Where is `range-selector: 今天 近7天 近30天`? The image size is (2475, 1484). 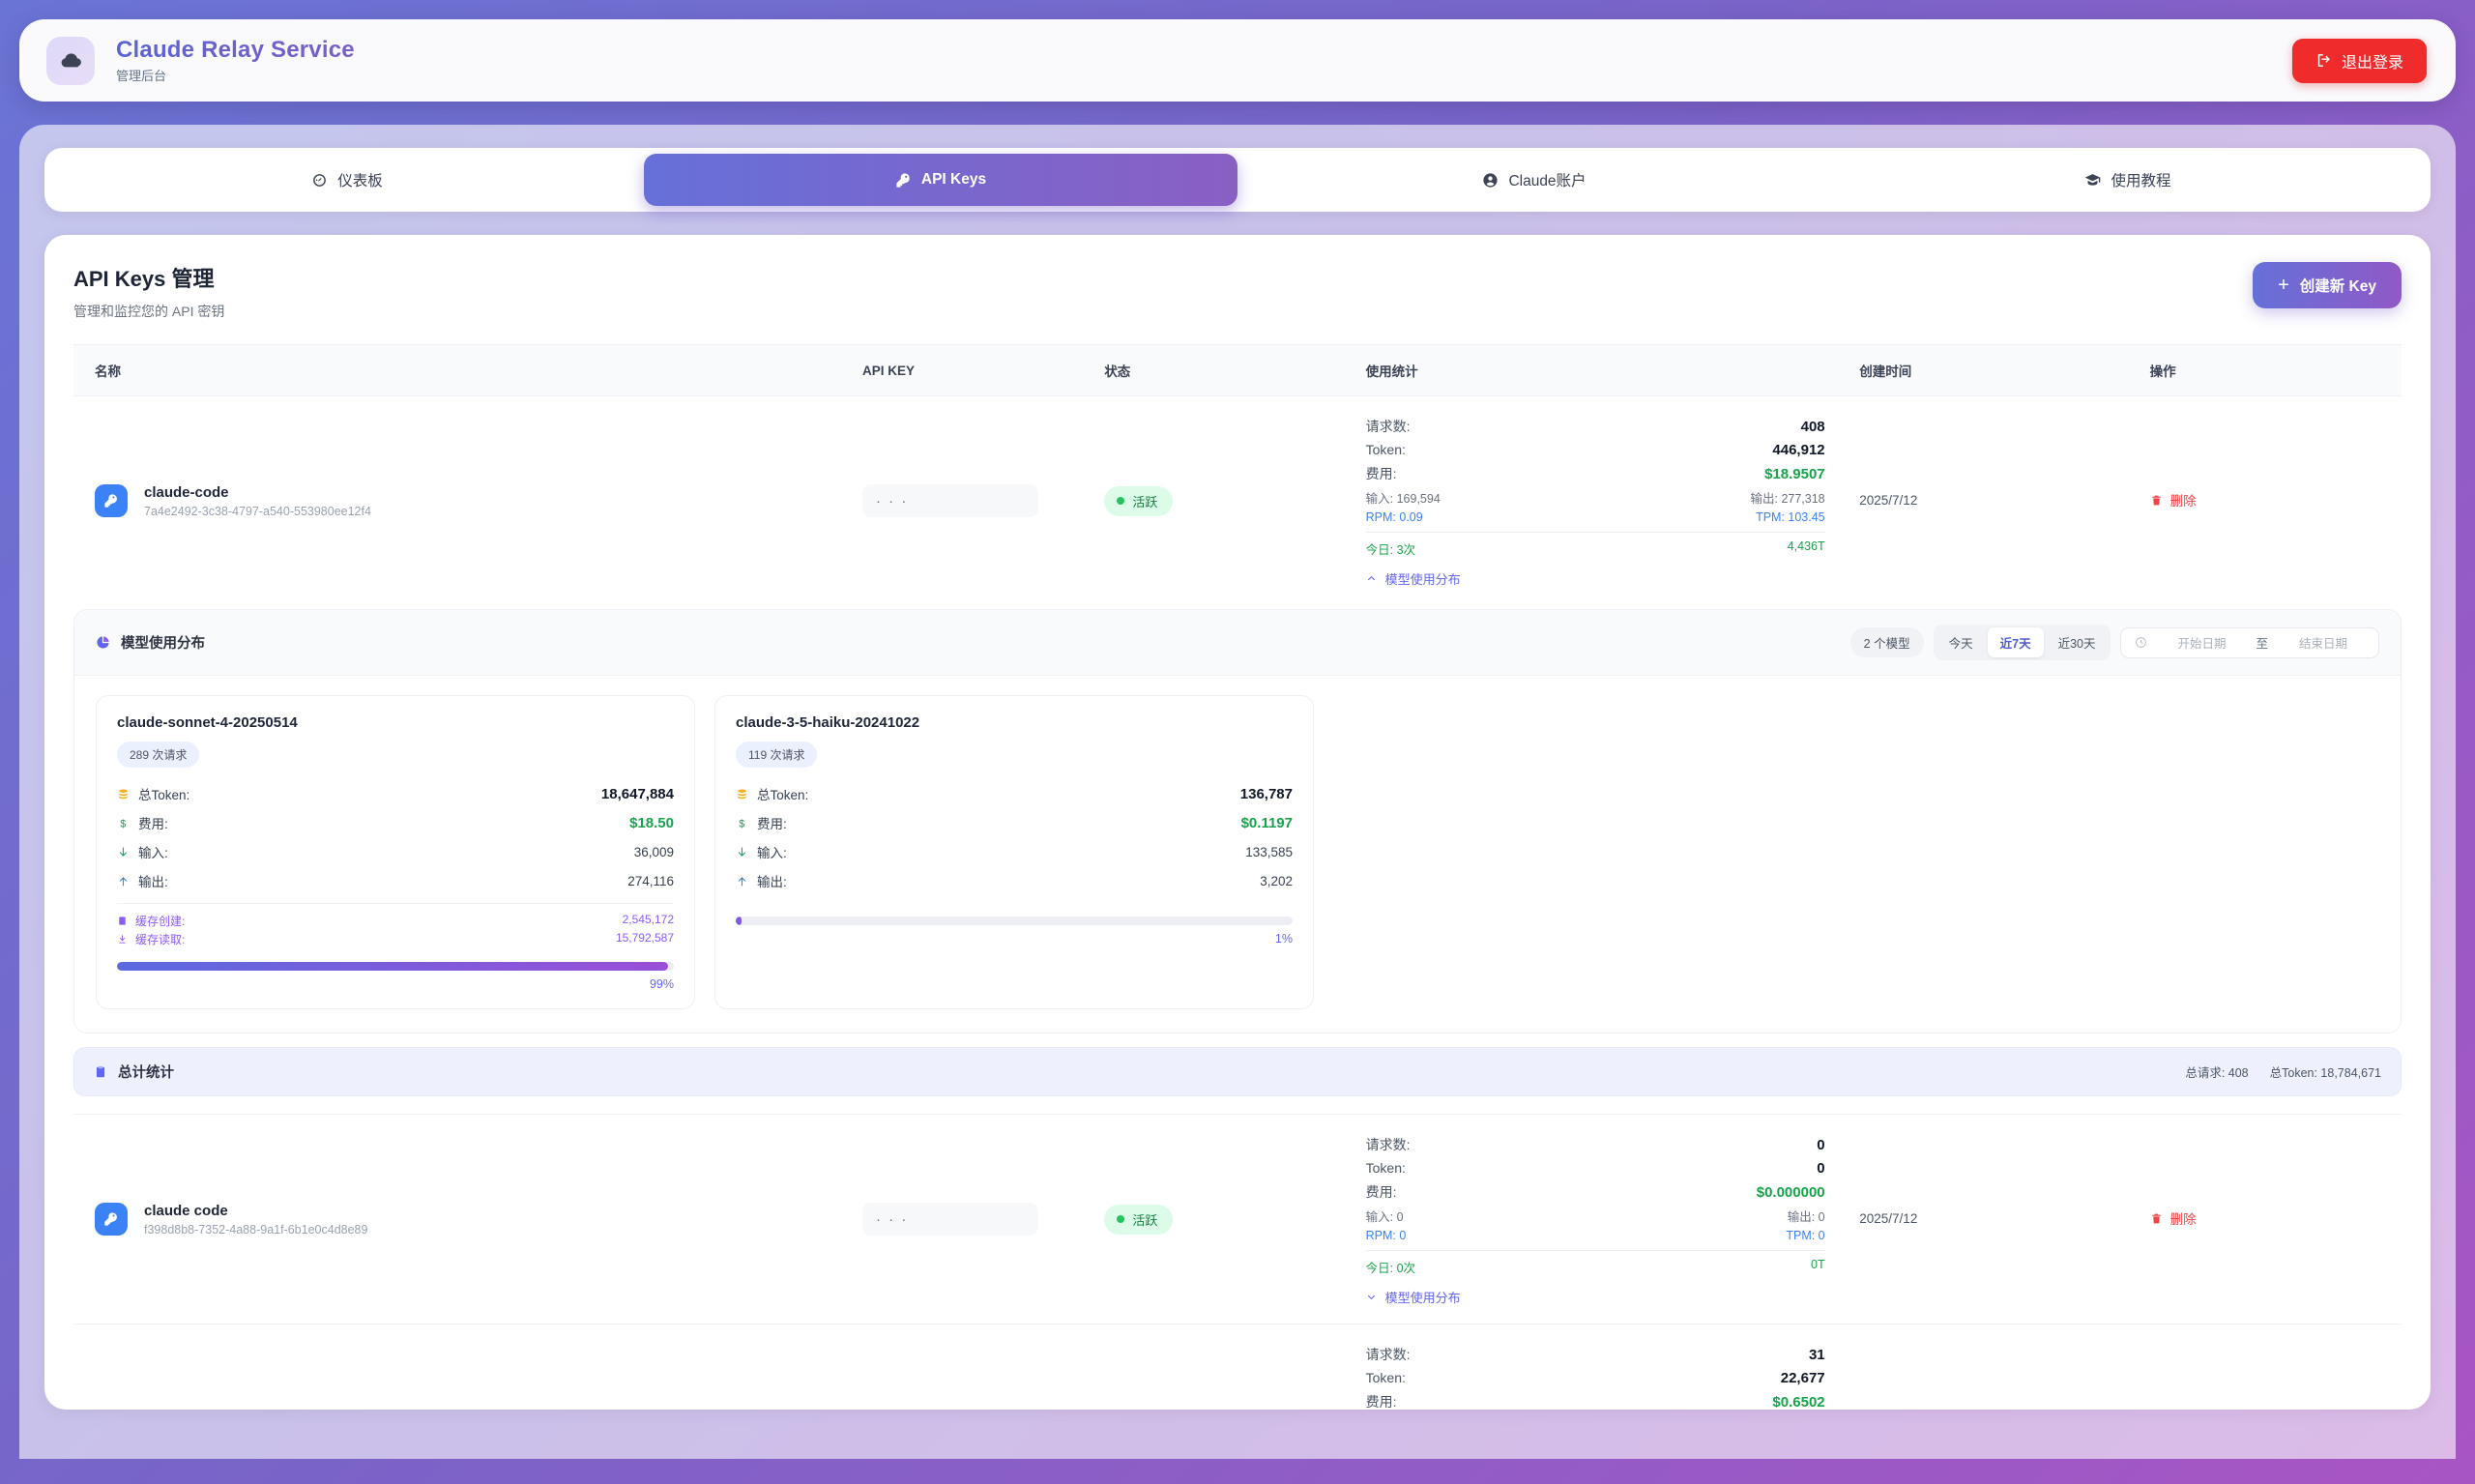 range-selector: 今天 近7天 近30天 is located at coordinates (2022, 642).